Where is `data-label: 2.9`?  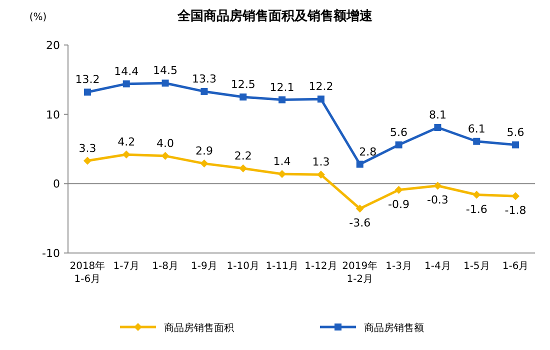
data-label: 2.9 is located at coordinates (204, 151).